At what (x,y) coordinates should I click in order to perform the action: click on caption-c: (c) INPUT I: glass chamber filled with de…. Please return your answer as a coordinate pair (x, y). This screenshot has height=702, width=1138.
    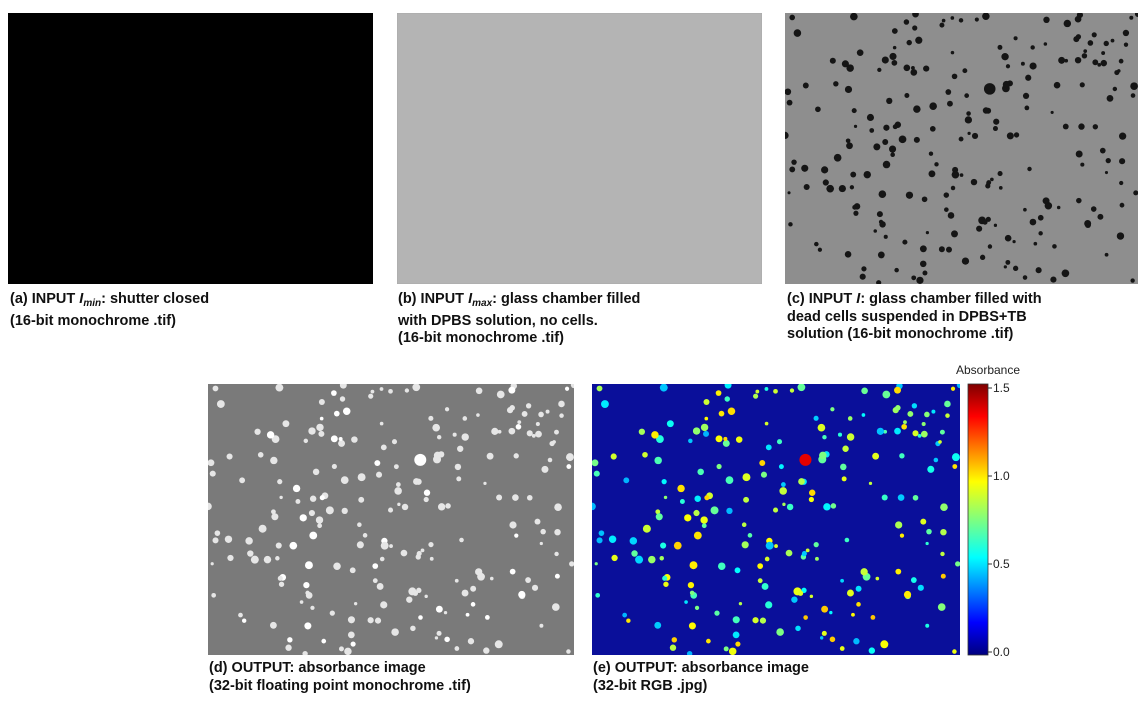
    Looking at the image, I should click on (914, 317).